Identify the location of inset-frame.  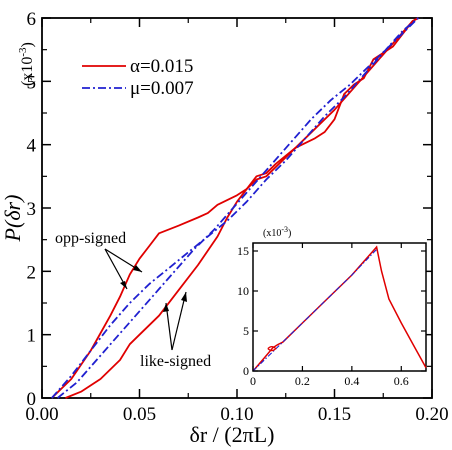
(339, 307).